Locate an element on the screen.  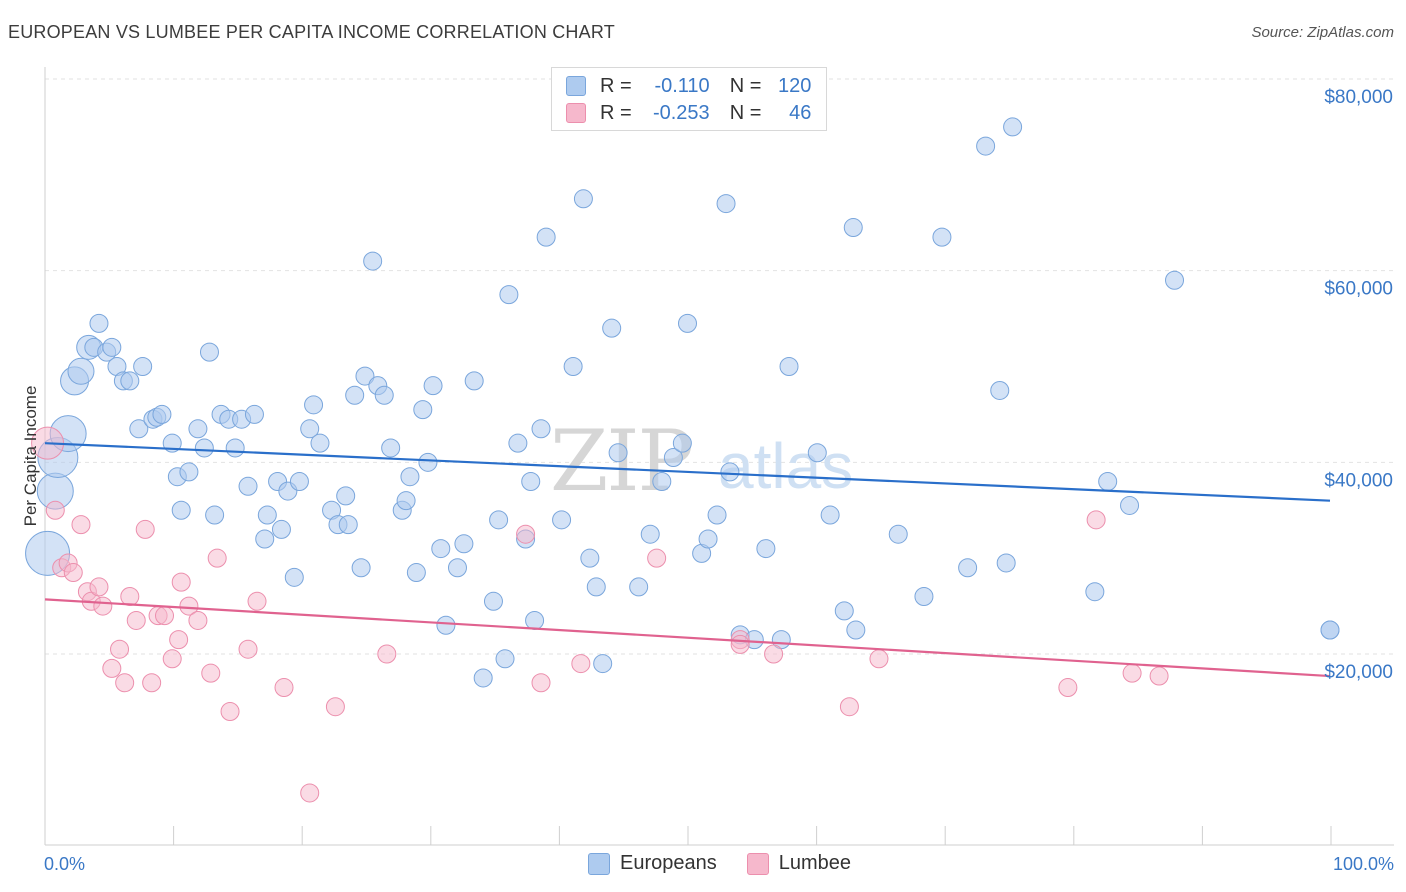
lumbee-legend-swatch is located at coordinates (757, 863).